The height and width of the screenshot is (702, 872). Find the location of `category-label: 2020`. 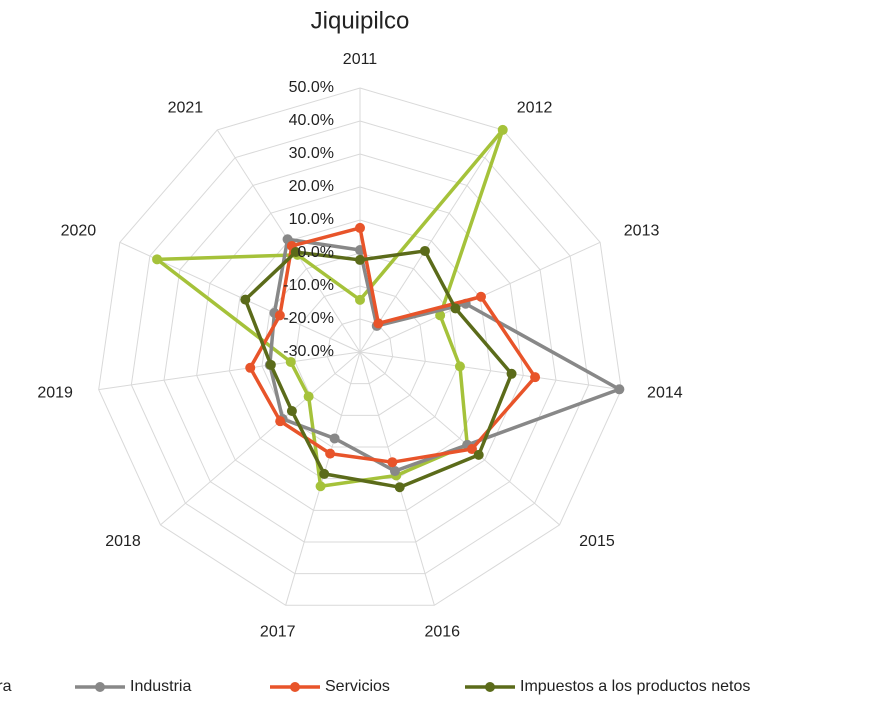

category-label: 2020 is located at coordinates (79, 231).